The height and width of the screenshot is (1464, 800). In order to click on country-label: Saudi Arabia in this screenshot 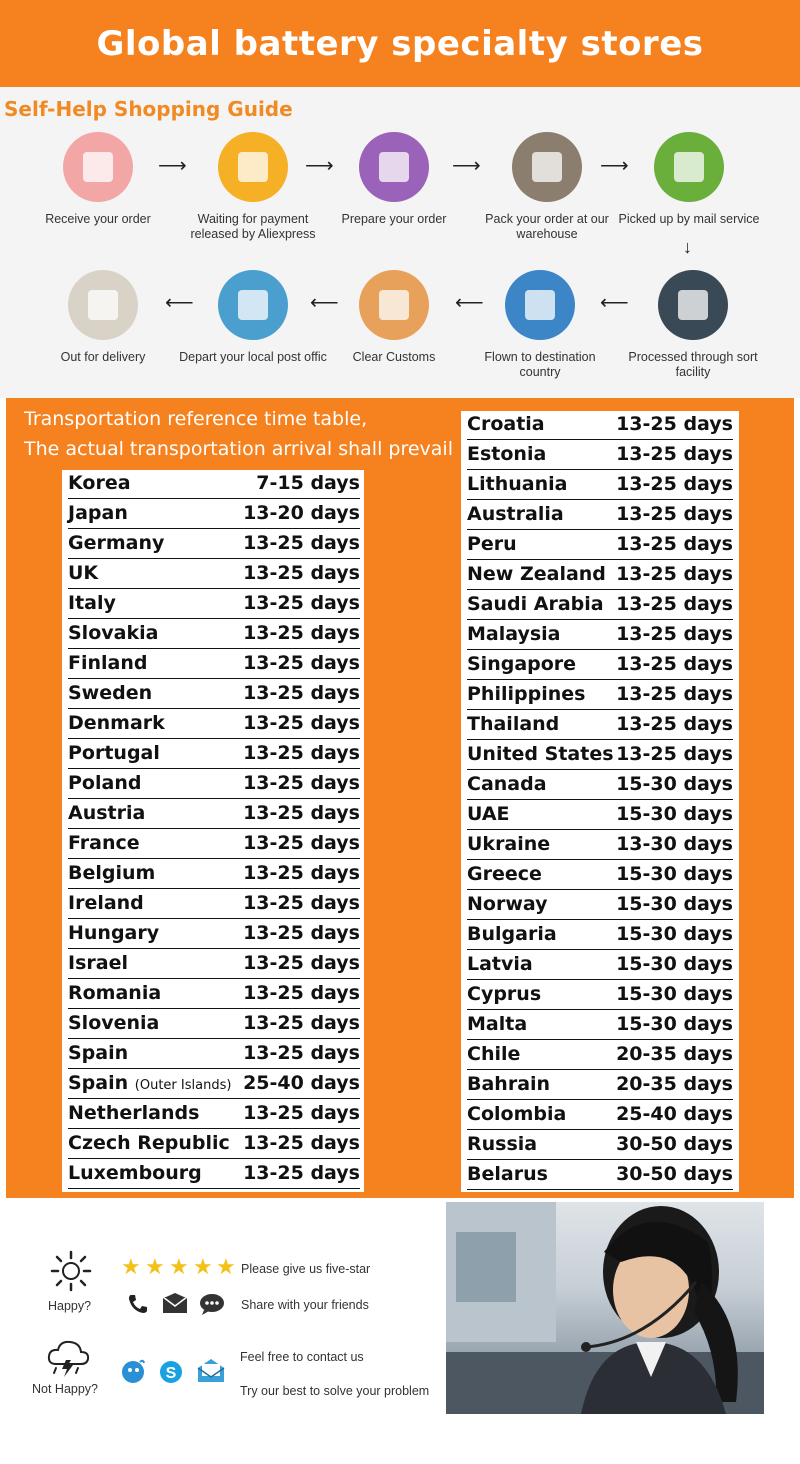, I will do `click(535, 604)`.